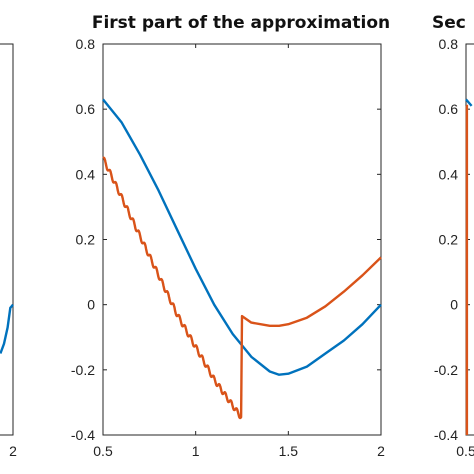 This screenshot has width=474, height=474. I want to click on right-partial-chart: Sec -0.4 -0.2 0 0.2 0.4 0.6 0.8 0.5, so click(453, 236).